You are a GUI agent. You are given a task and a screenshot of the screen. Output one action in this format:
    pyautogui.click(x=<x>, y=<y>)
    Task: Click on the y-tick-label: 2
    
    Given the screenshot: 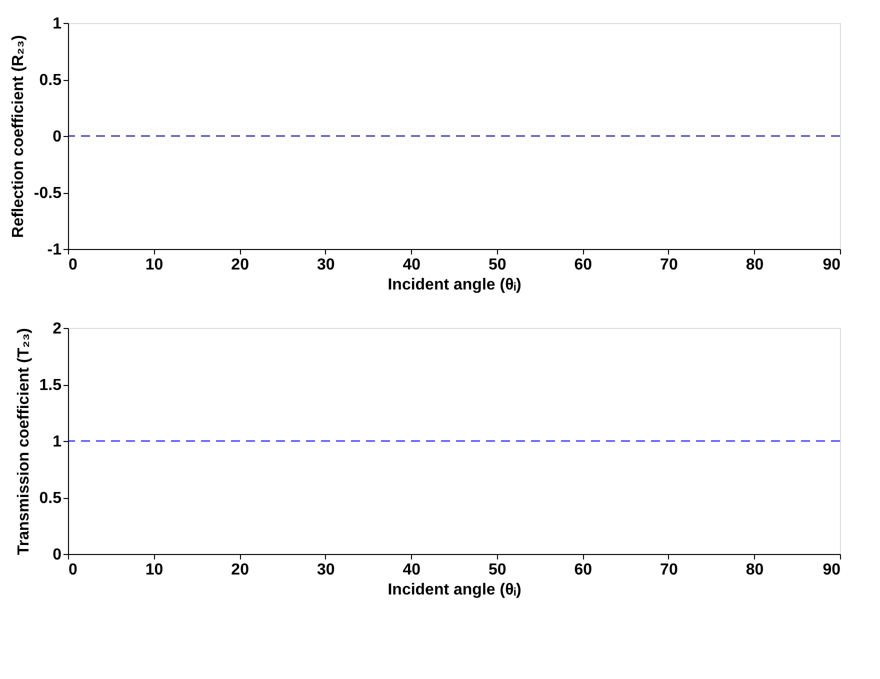 What is the action you would take?
    pyautogui.click(x=57, y=329)
    